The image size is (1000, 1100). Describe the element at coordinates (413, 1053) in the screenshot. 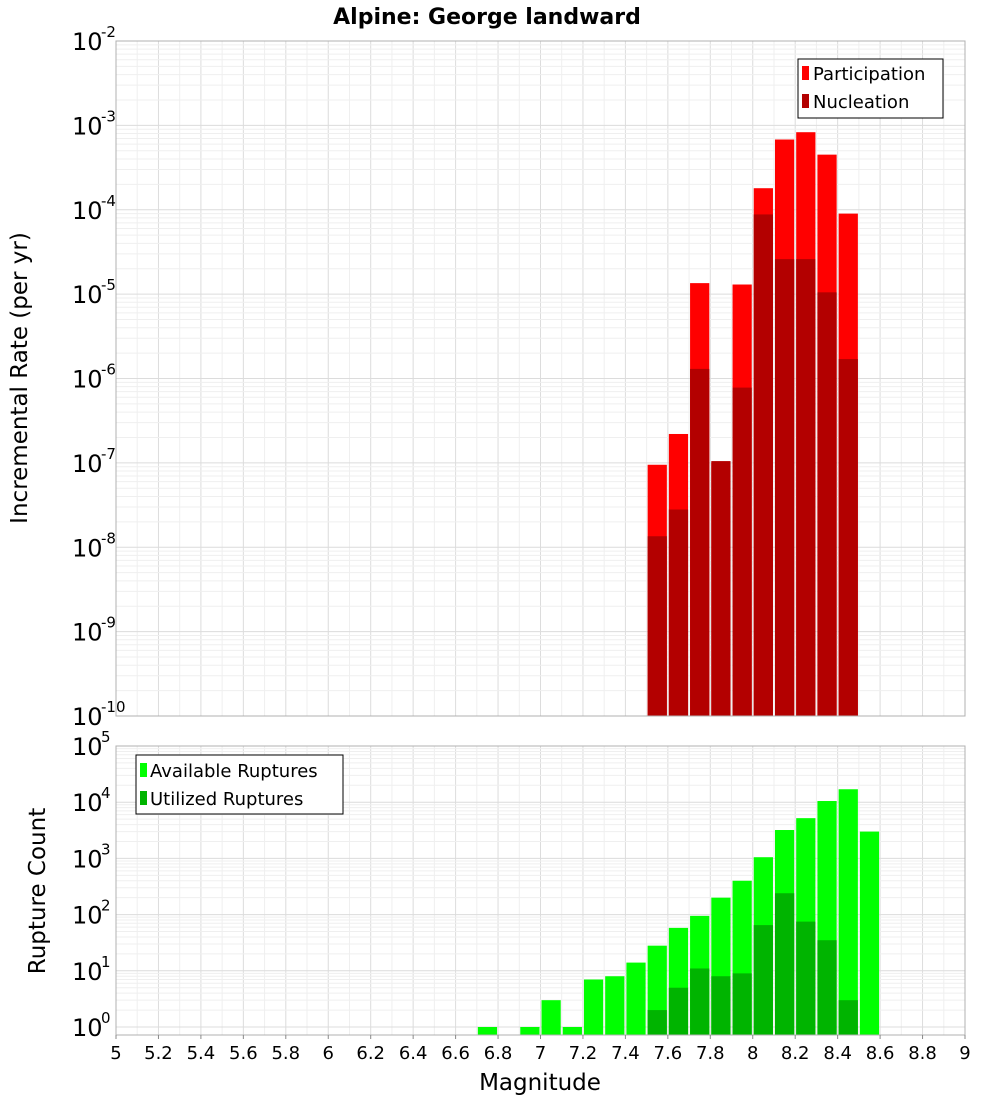

I see `x-tick-label: 6.4` at that location.